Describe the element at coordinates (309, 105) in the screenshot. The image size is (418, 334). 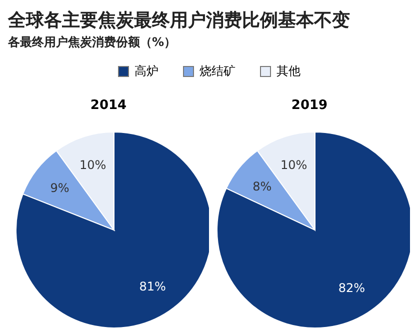
I see `text: 2019` at that location.